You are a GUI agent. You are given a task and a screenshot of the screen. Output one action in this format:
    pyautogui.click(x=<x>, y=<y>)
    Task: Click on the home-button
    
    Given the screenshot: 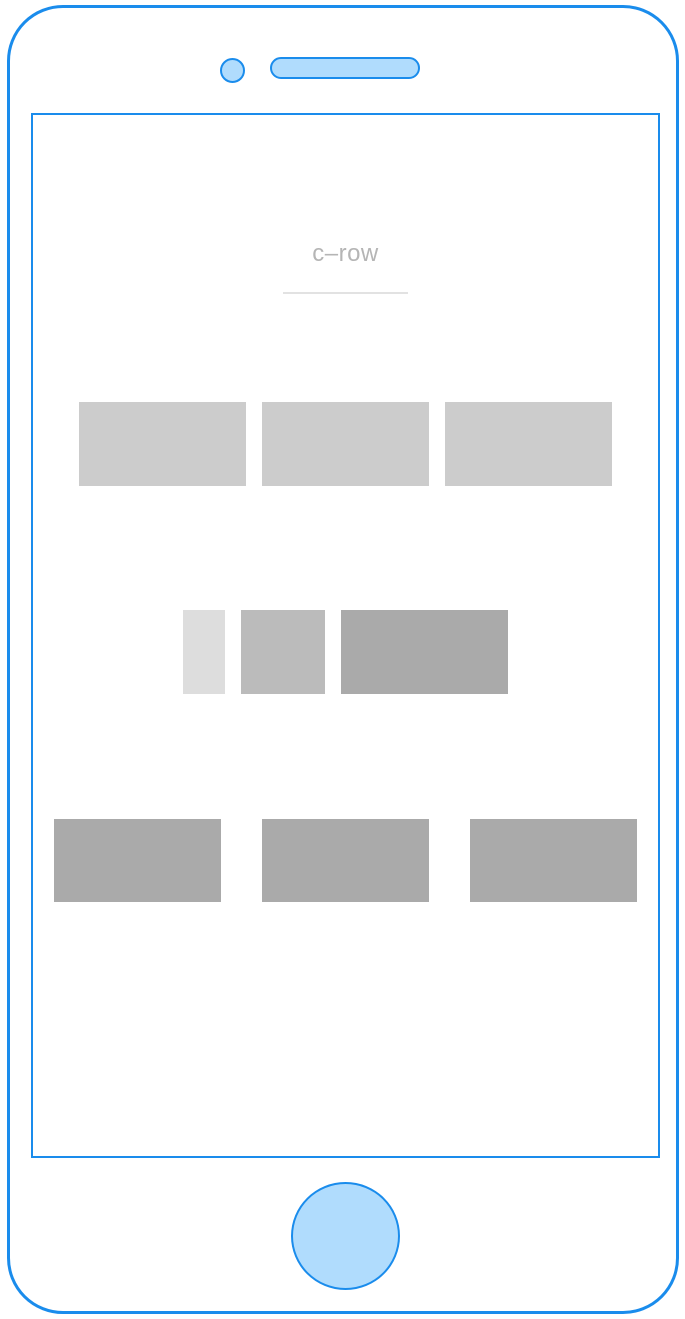 What is the action you would take?
    pyautogui.click(x=345, y=1236)
    